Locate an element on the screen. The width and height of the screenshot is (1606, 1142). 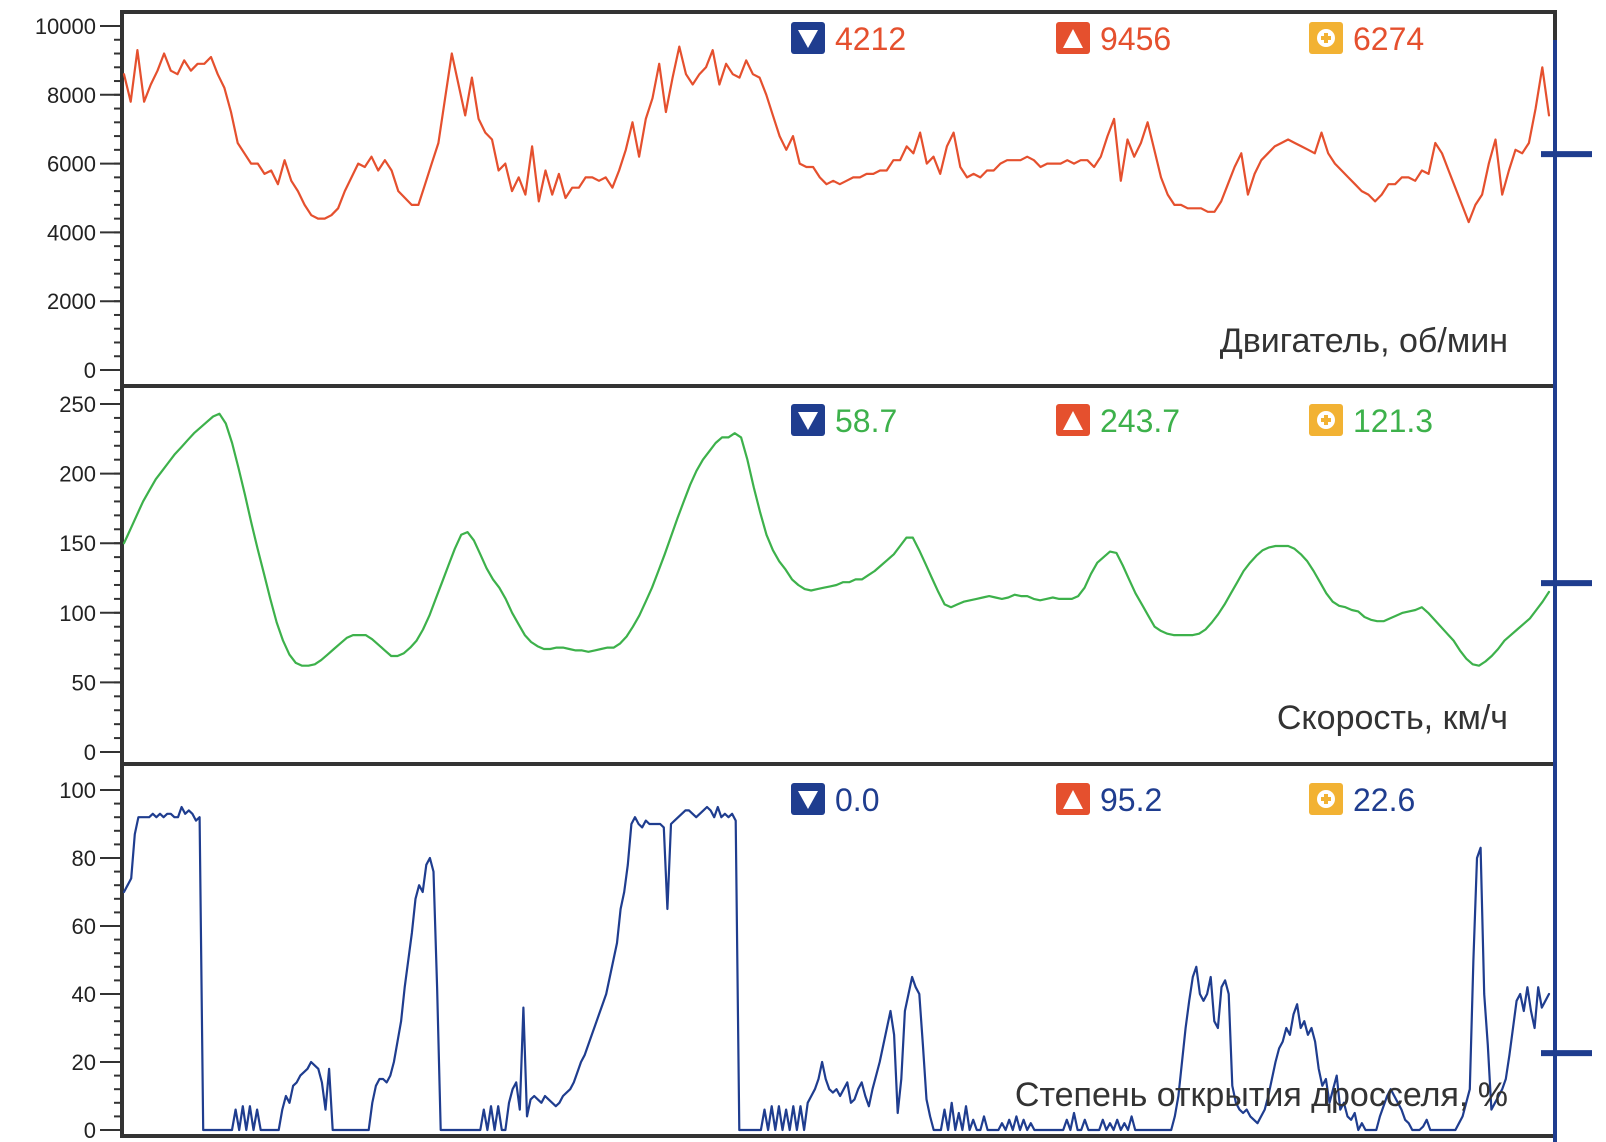
y-tick-label-rpm-4000: 4000 is located at coordinates (71, 232).